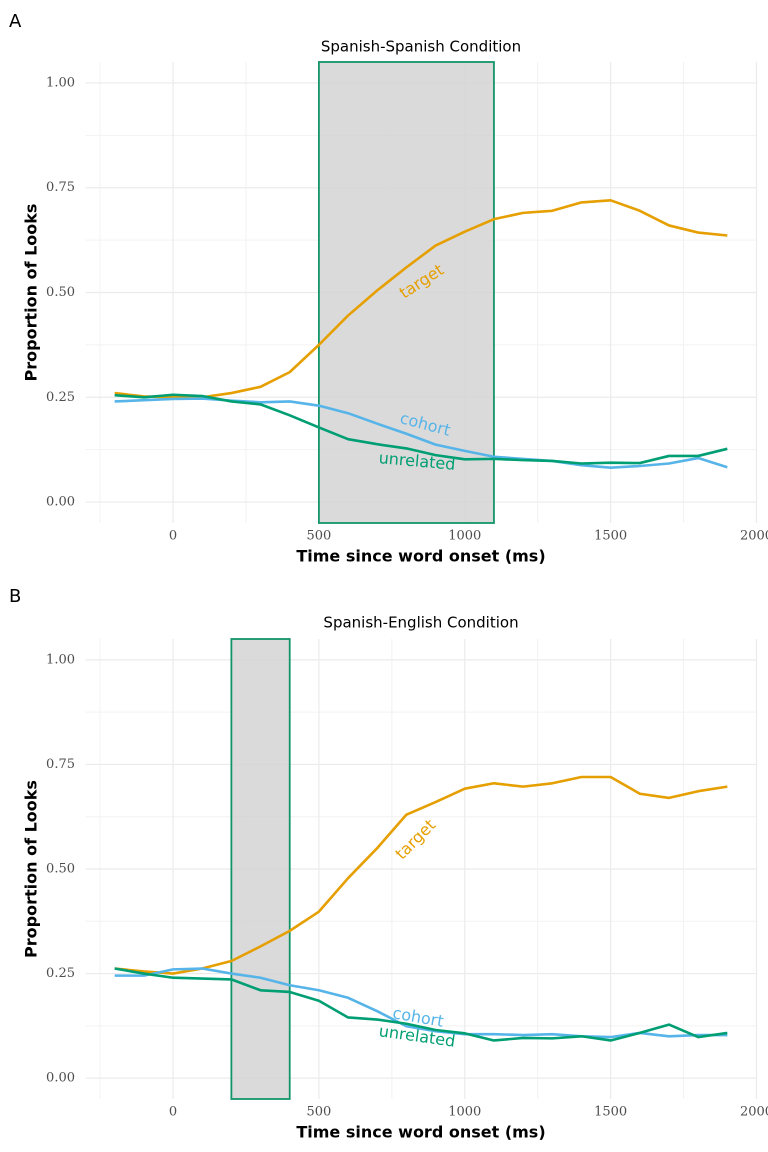  Describe the element at coordinates (420, 623) in the screenshot. I see `chart-title: Spanish-English Condition` at that location.